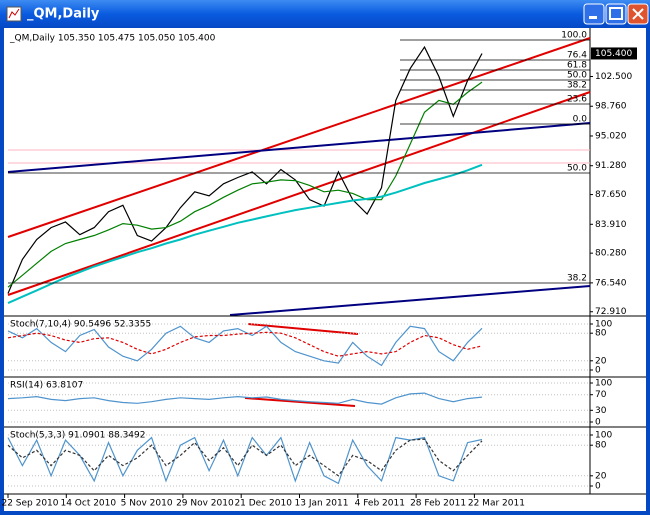  Describe the element at coordinates (63, 14) in the screenshot. I see `window-title: _QM,Daily` at that location.